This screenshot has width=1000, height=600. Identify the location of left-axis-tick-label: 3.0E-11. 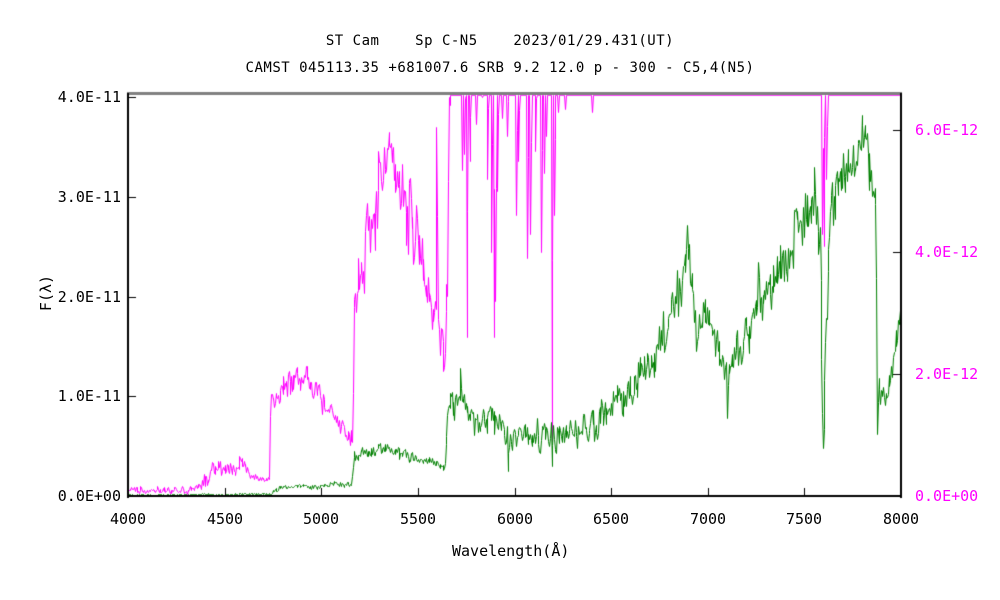
(89, 197).